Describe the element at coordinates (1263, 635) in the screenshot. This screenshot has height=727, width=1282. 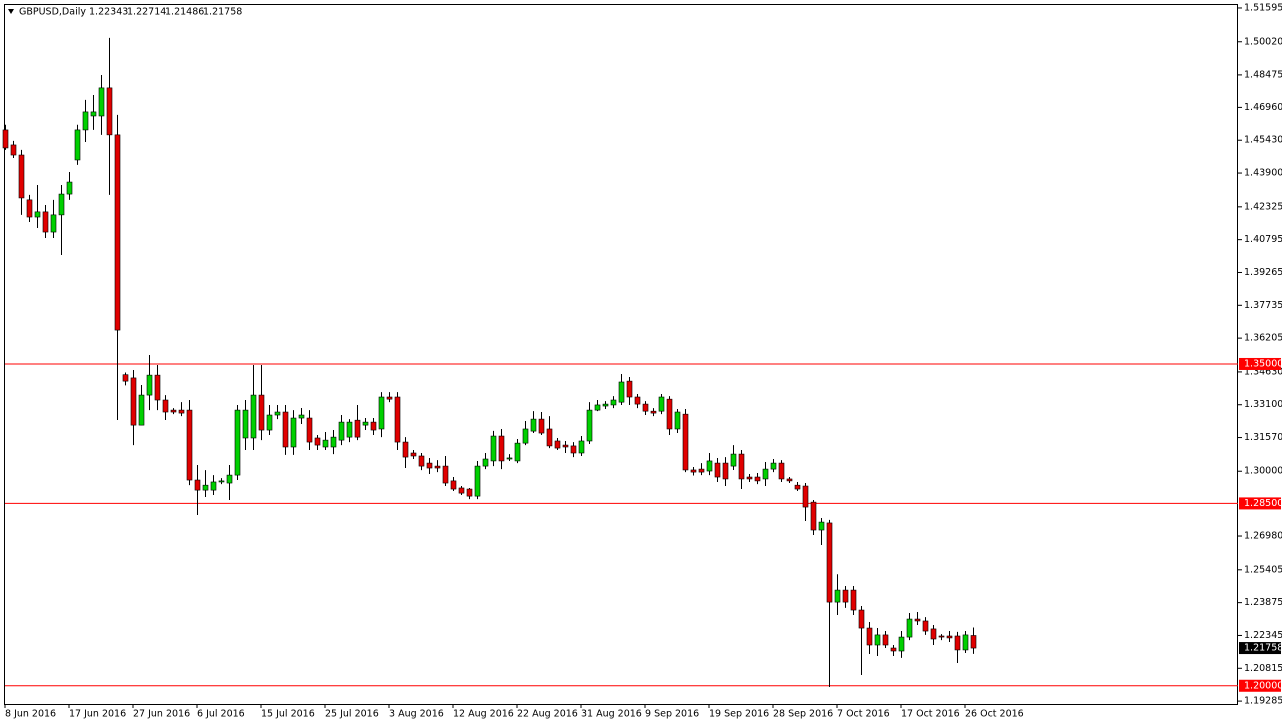
I see `y-tick-label: 1.22345` at that location.